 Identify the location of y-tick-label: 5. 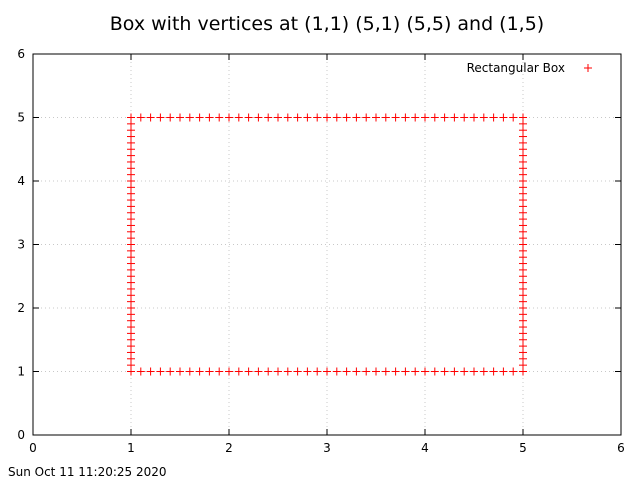
(21, 118).